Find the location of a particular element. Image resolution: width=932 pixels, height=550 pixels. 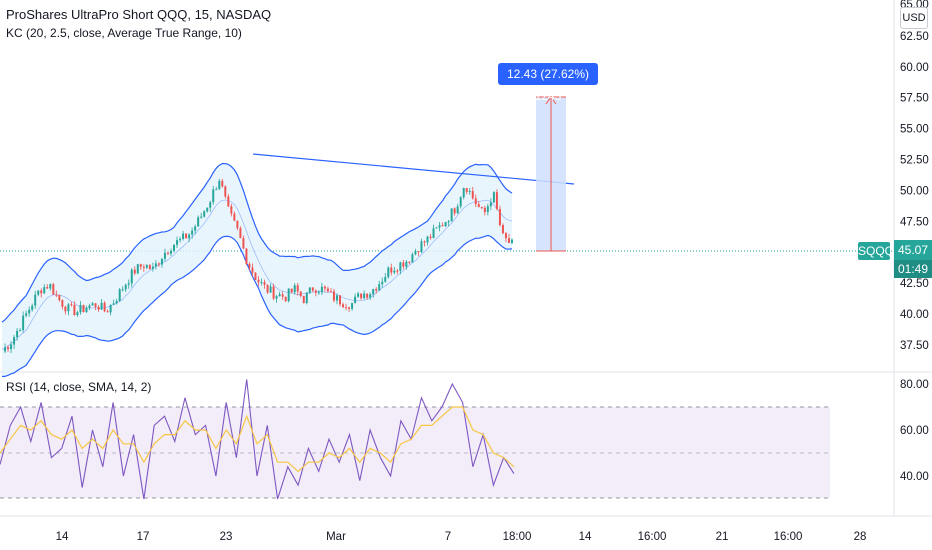

rsi-line is located at coordinates (257, 439).